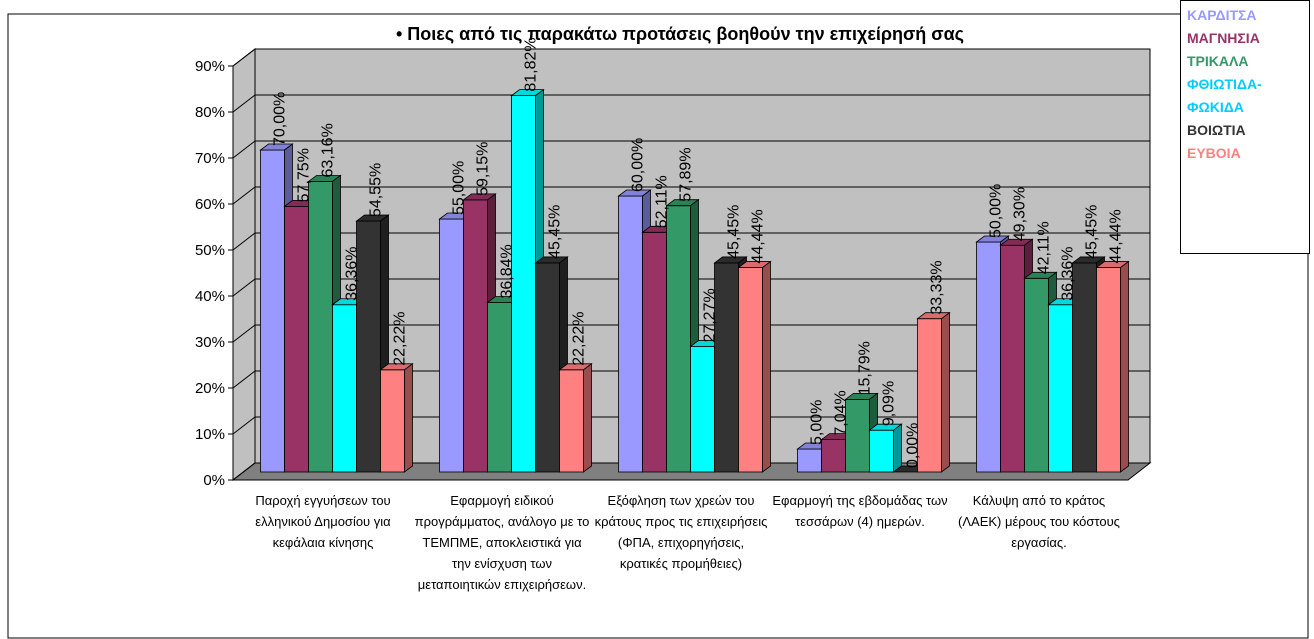 The height and width of the screenshot is (639, 1314). Describe the element at coordinates (214, 480) in the screenshot. I see `y-tick-label: 0%` at that location.